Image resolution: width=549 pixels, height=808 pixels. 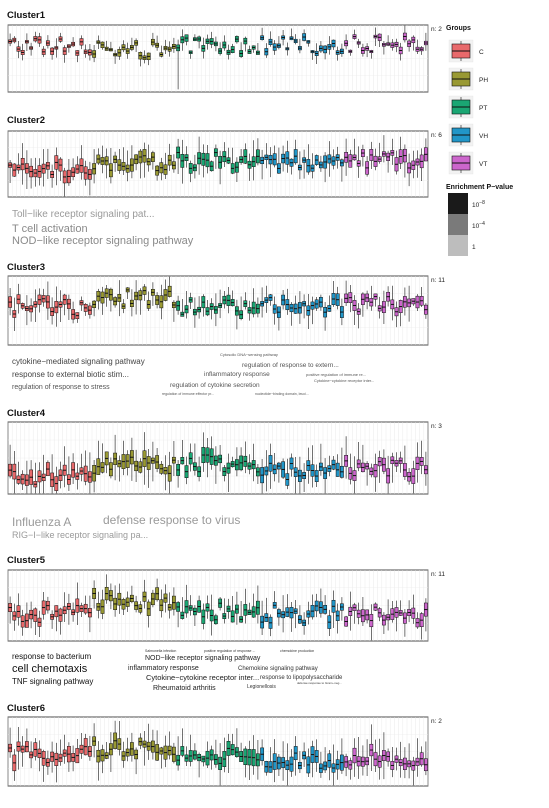 What do you see at coordinates (481, 52) in the screenshot?
I see `legend-group-label: C` at bounding box center [481, 52].